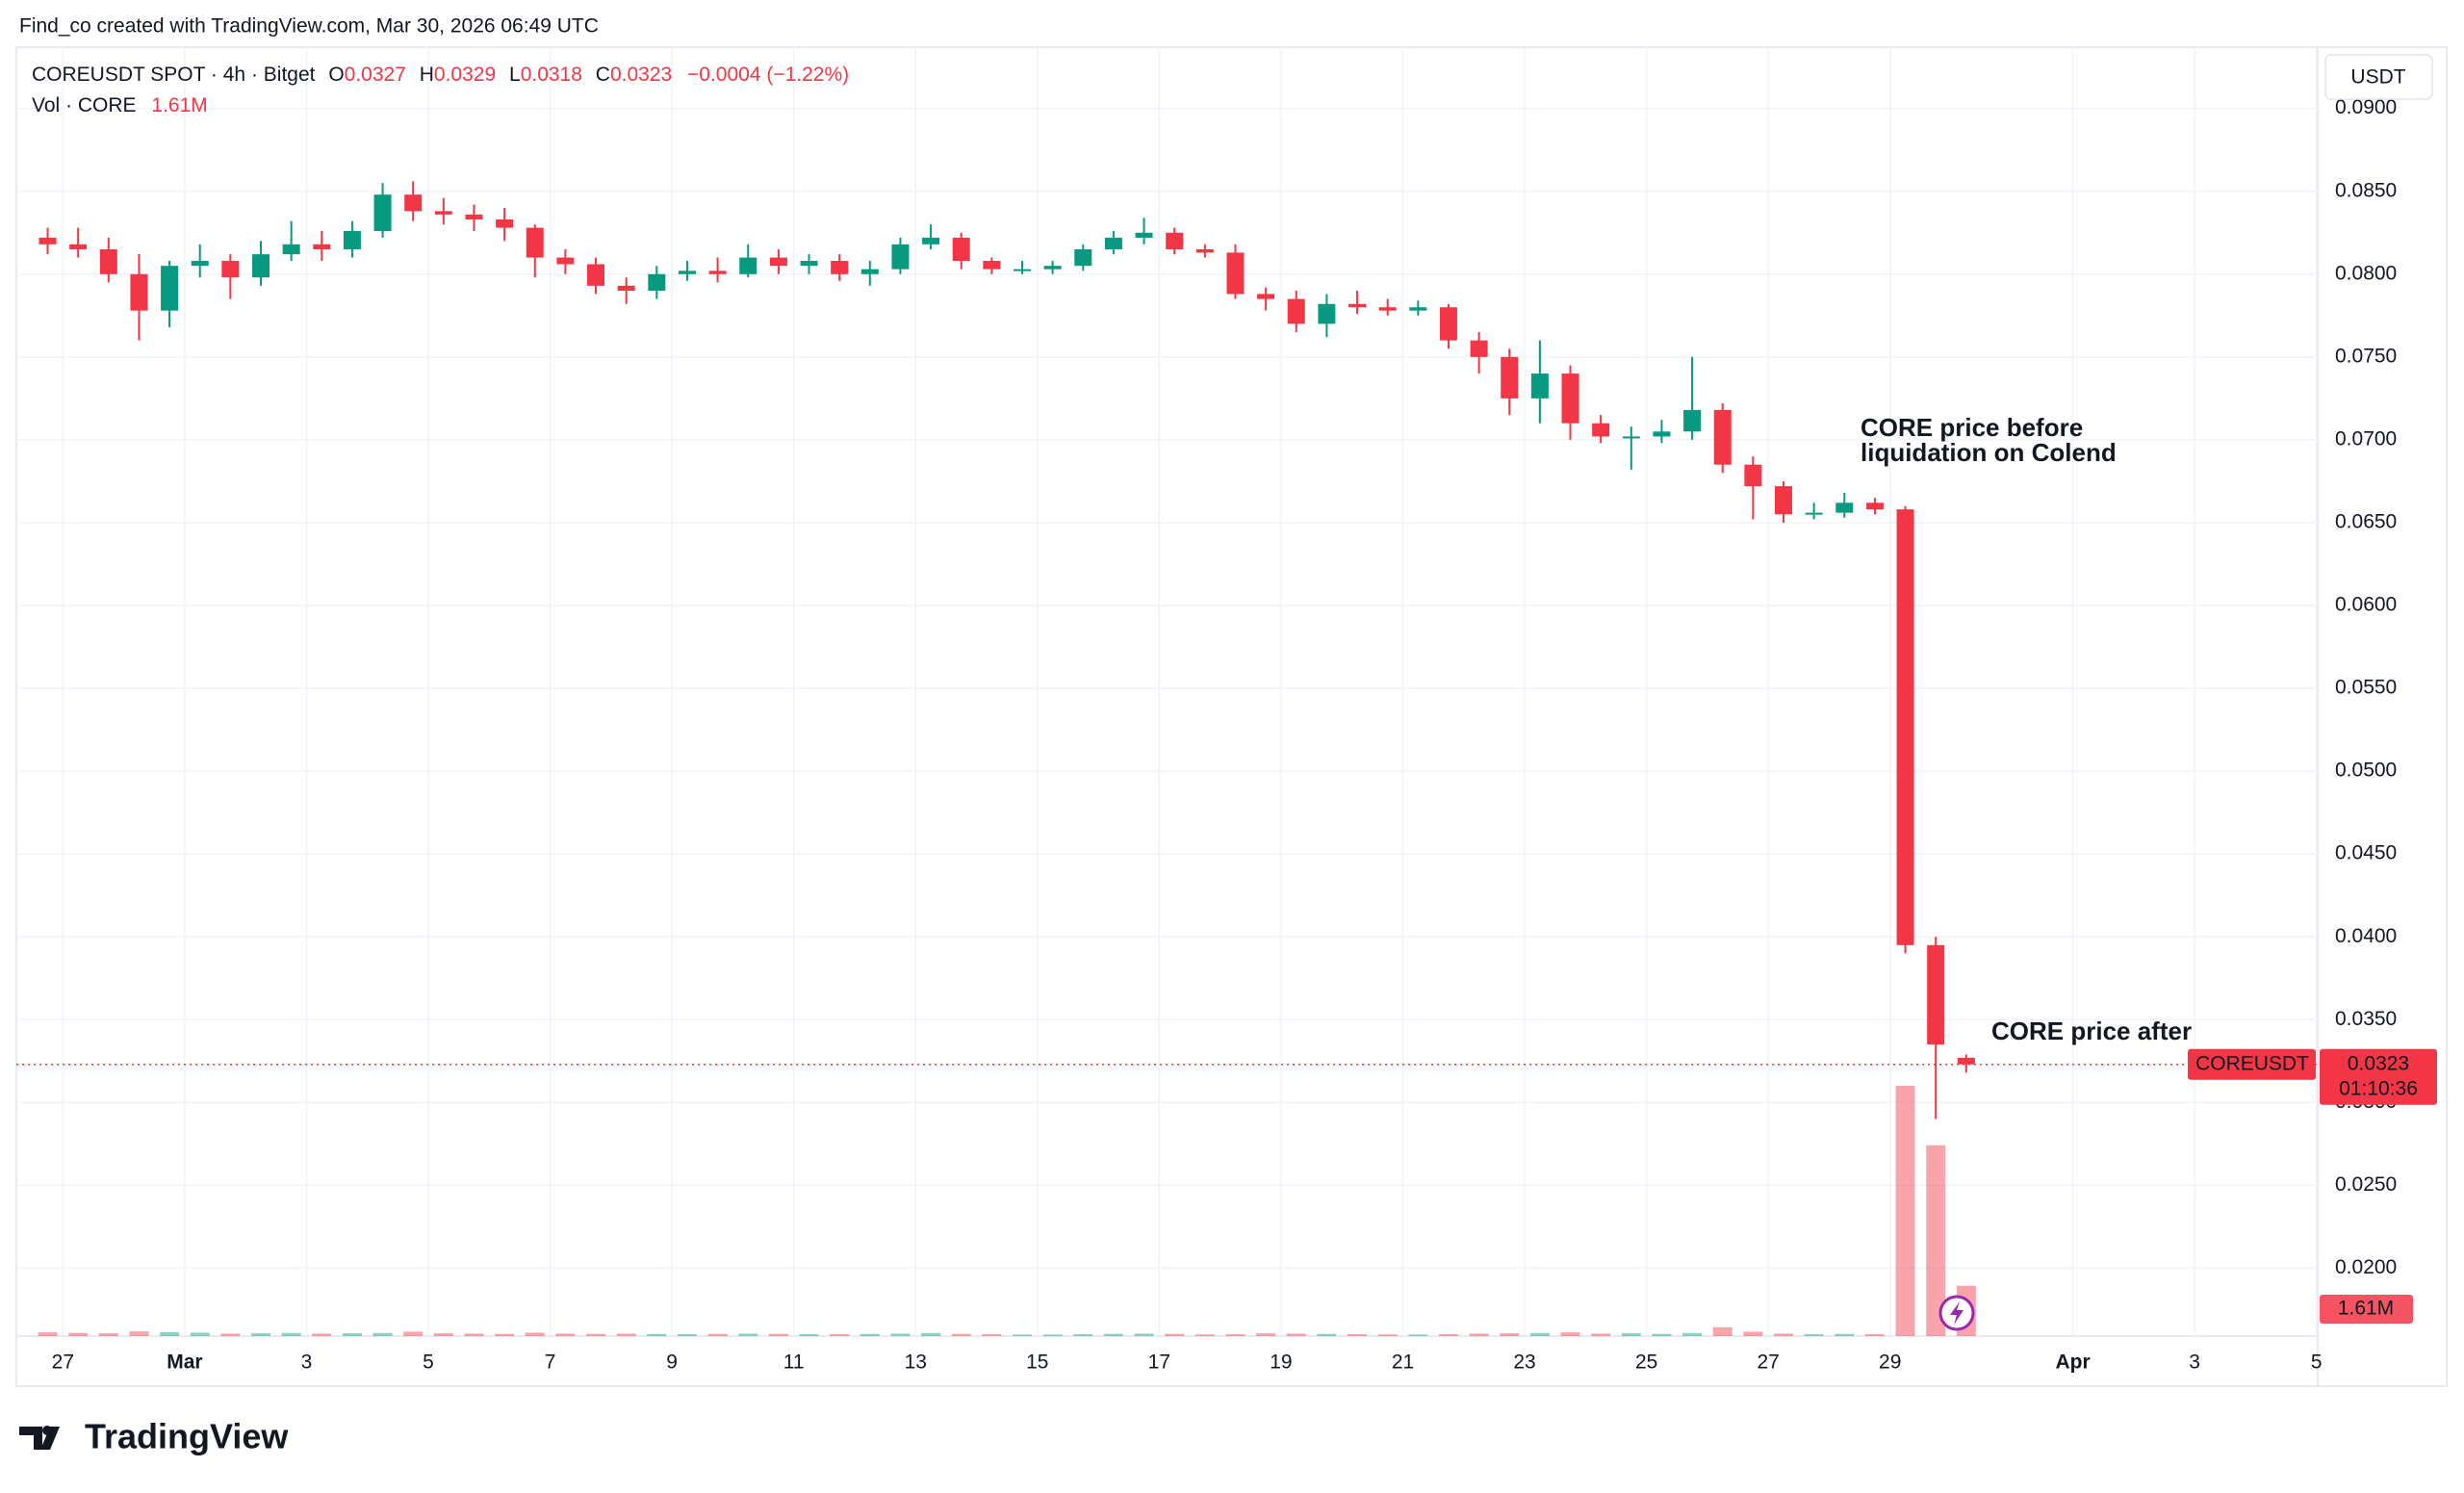  What do you see at coordinates (1989, 452) in the screenshot?
I see `annotation-text: liquidation on Colend` at bounding box center [1989, 452].